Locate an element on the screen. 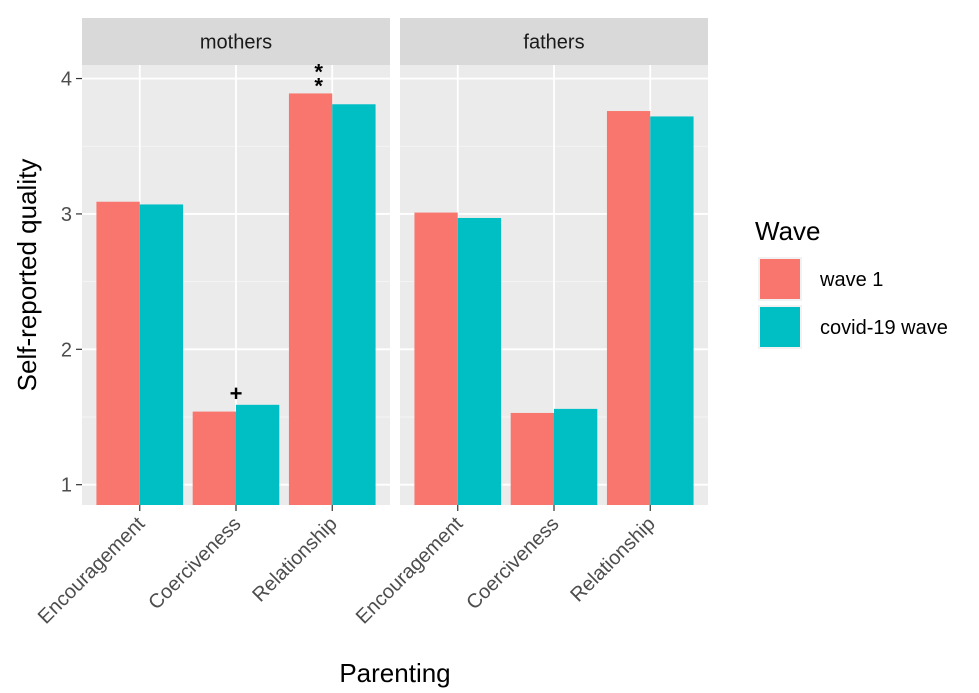  significance-marker: + is located at coordinates (236, 393).